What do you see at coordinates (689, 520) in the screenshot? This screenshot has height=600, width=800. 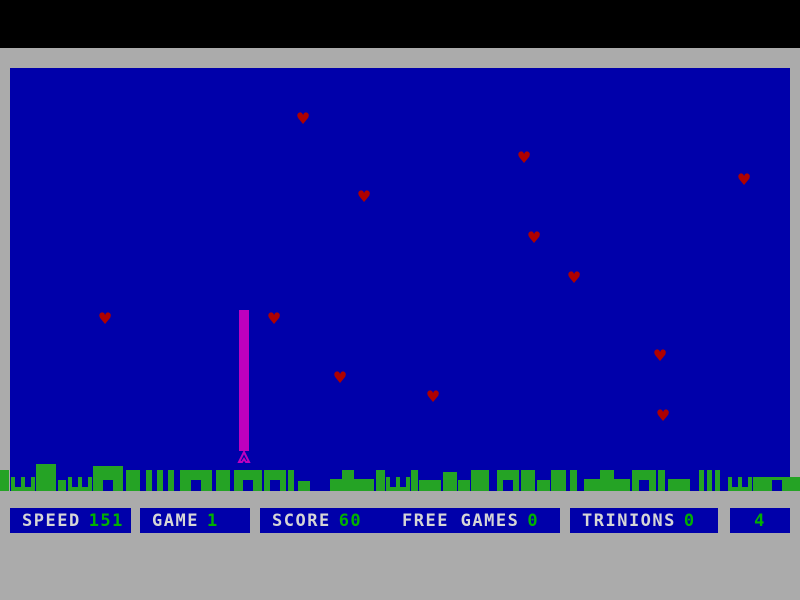 I see `status-value-trinions: 0` at bounding box center [689, 520].